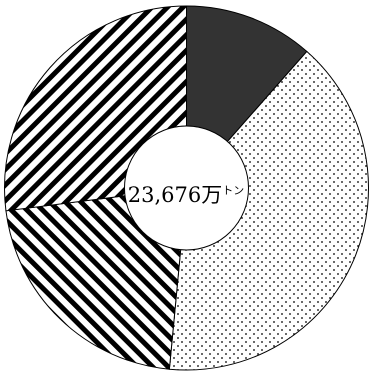 The image size is (373, 376). Describe the element at coordinates (233, 190) in the screenshot. I see `center-unit-suffix: トン` at that location.